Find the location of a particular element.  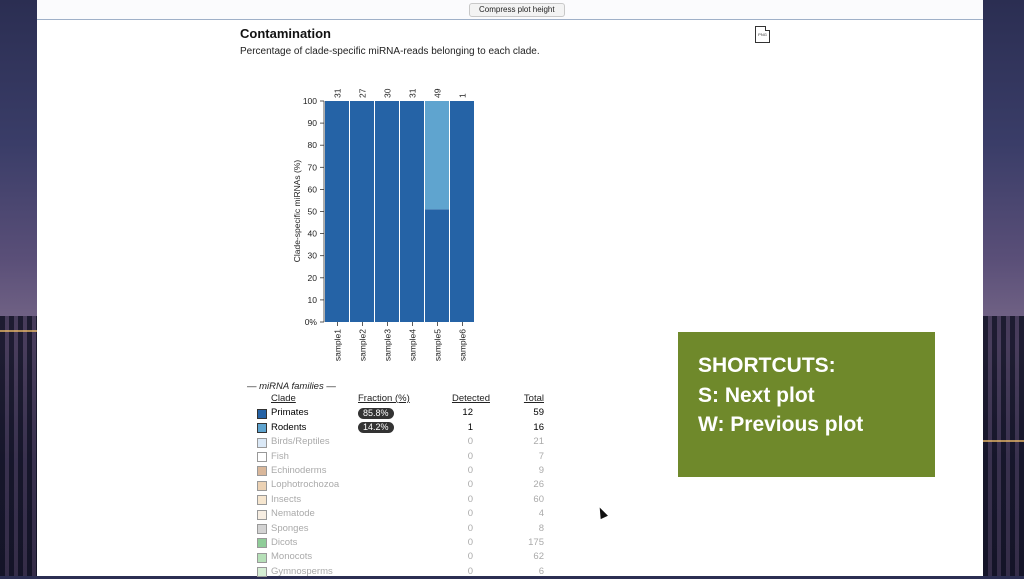

fraction-badge: 14.2% is located at coordinates (376, 428).